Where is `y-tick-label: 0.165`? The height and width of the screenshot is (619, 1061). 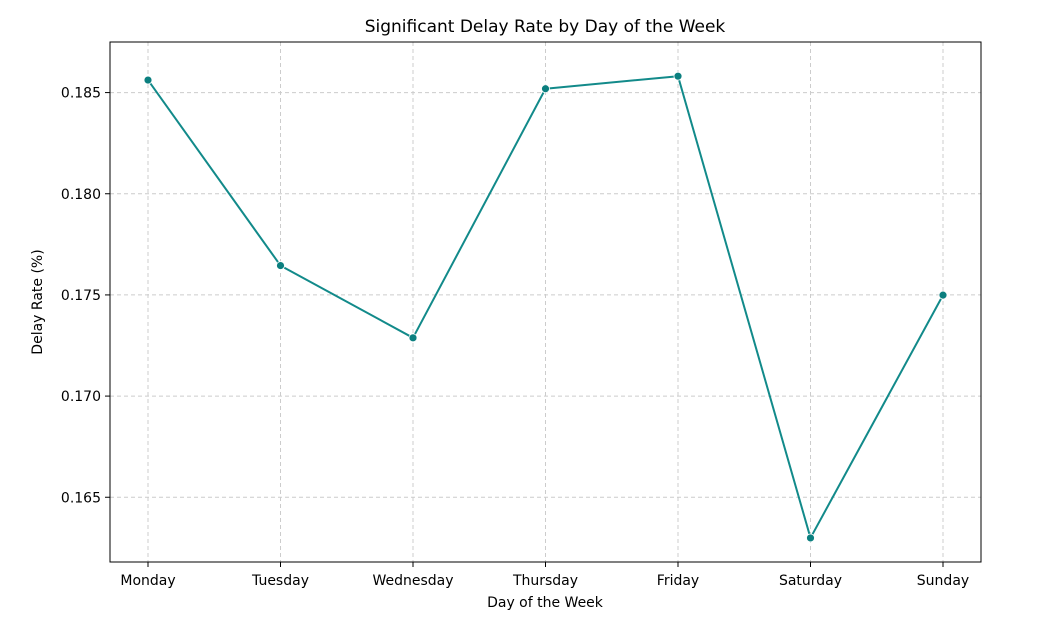
y-tick-label: 0.165 is located at coordinates (81, 498).